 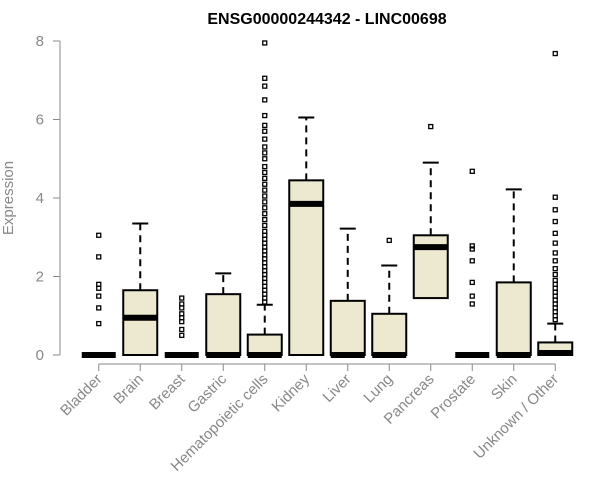 I want to click on x-tick-label: Skin, so click(x=504, y=387).